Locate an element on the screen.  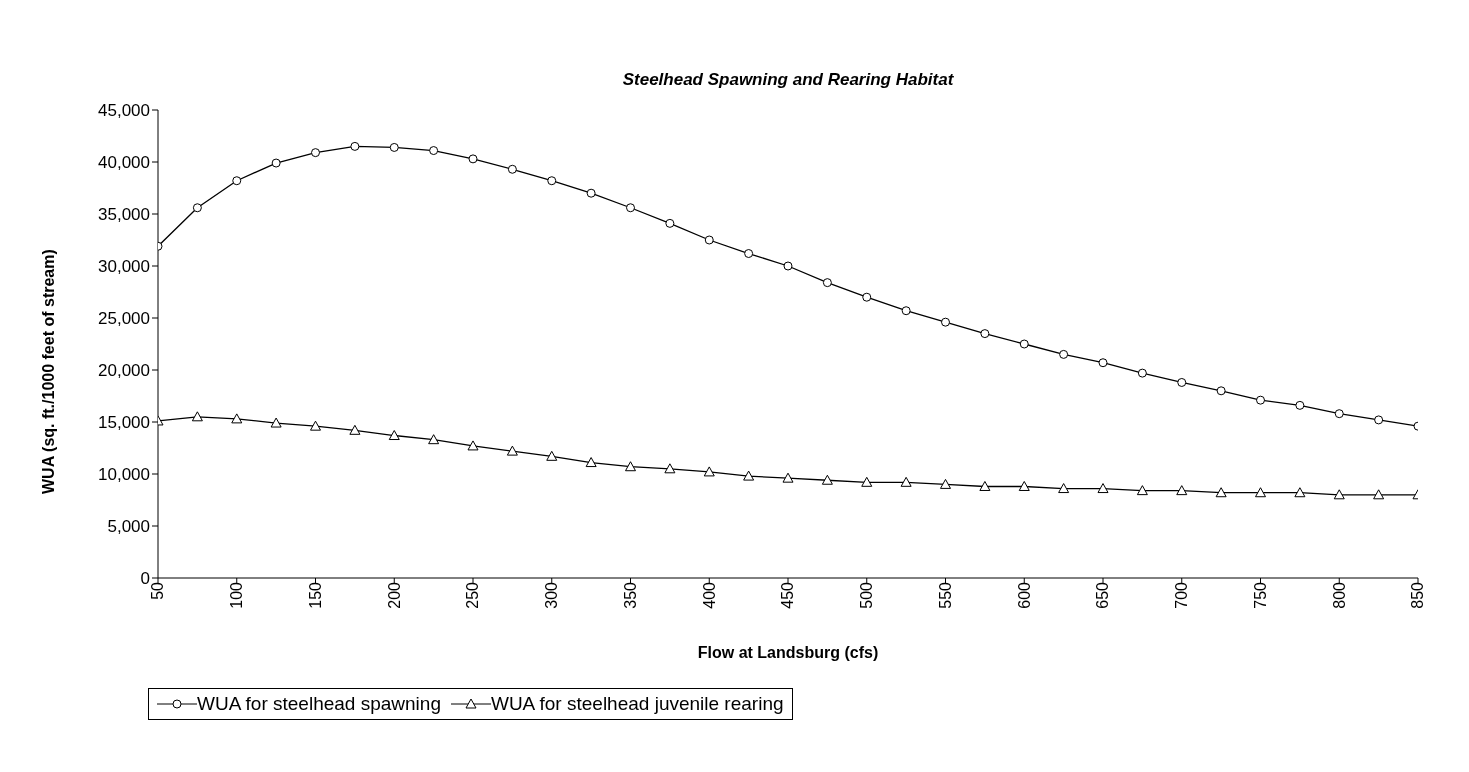
x-tick-label: 400 is located at coordinates (709, 595).